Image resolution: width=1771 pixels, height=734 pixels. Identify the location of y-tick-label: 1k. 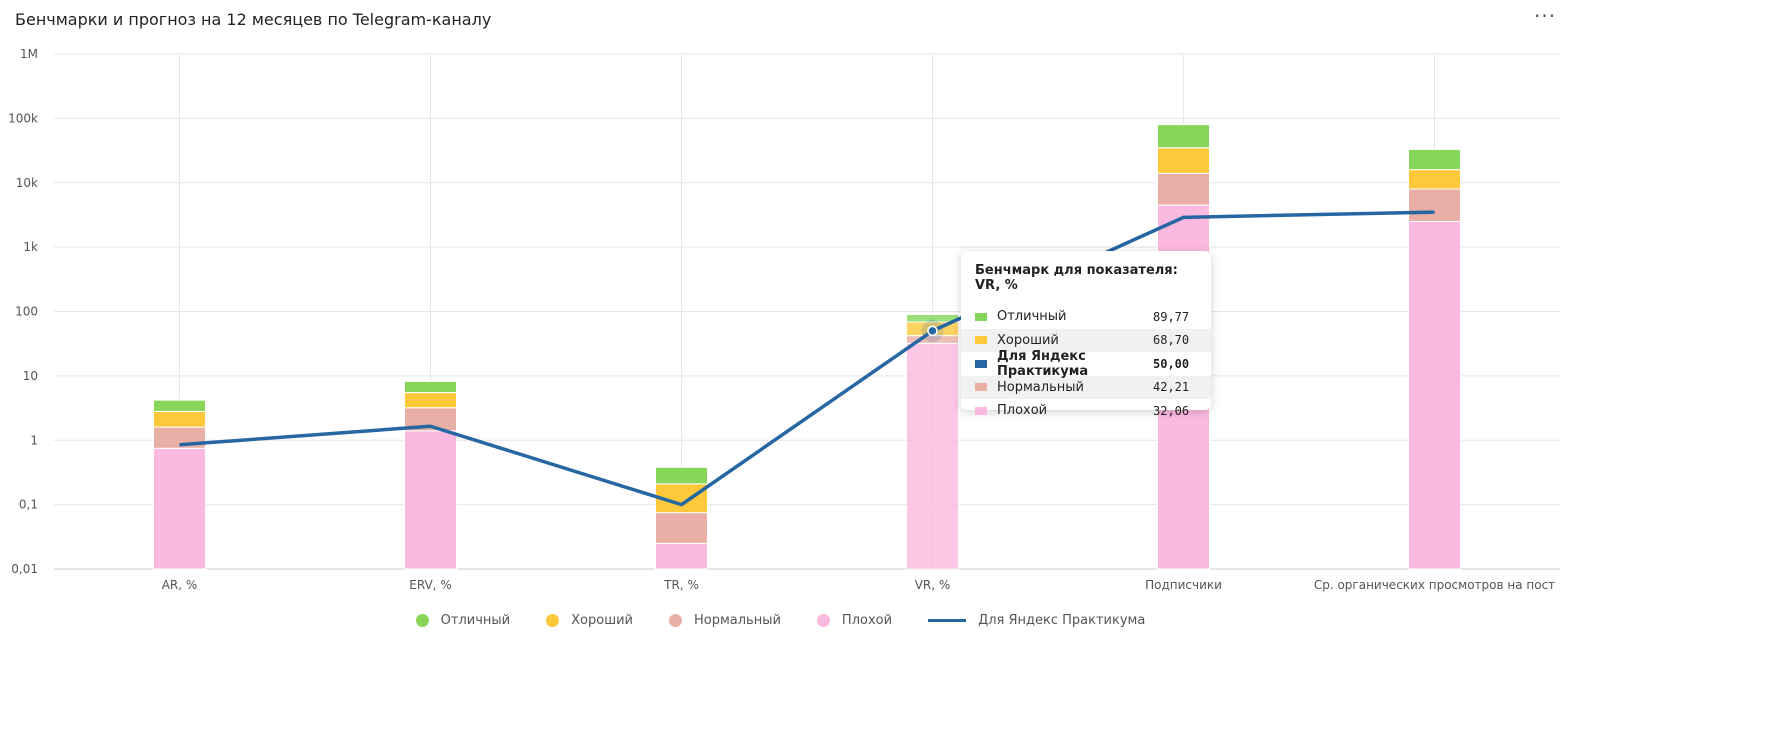
(30, 247).